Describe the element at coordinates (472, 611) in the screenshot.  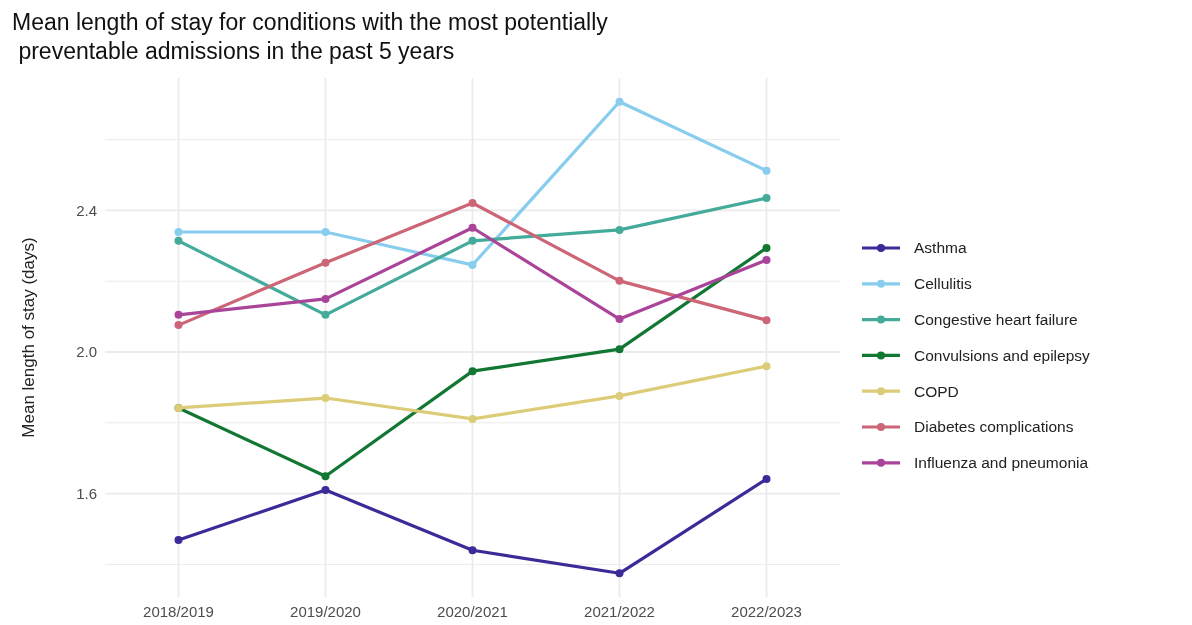
I see `x-tick-label: 2020/2021` at that location.